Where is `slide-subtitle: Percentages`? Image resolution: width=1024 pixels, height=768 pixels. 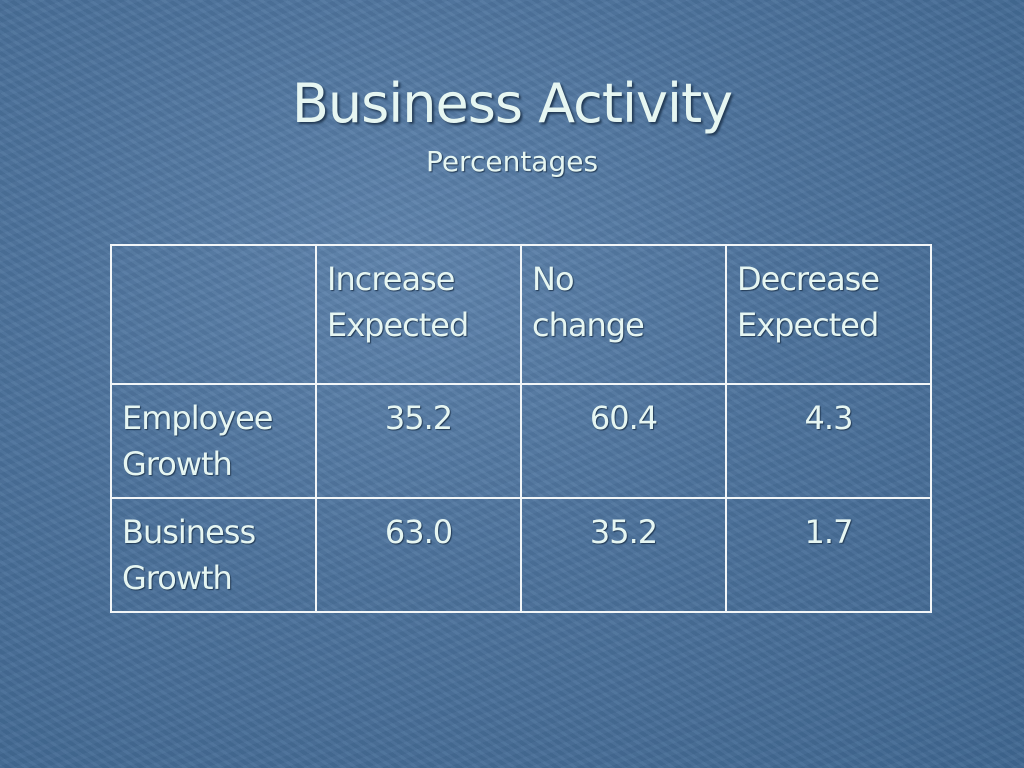
slide-subtitle: Percentages is located at coordinates (512, 161).